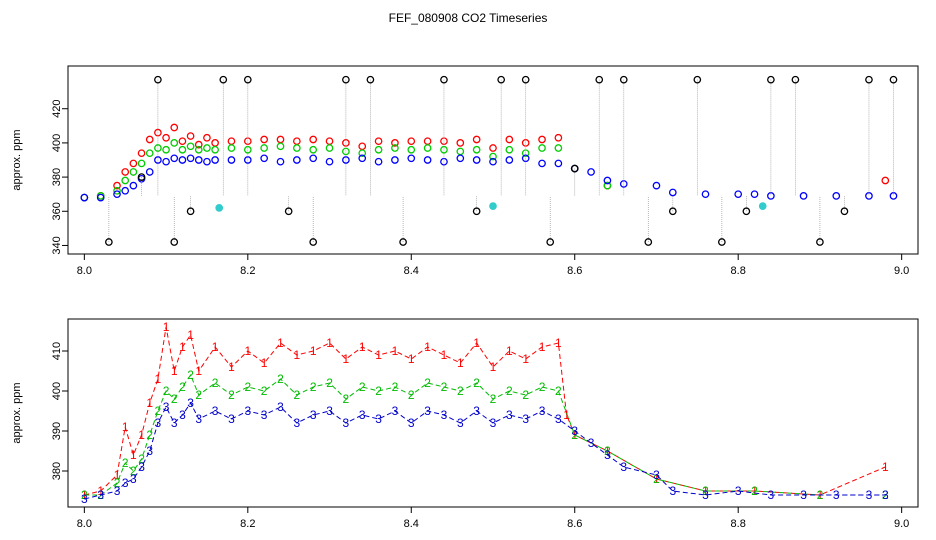  Describe the element at coordinates (411, 271) in the screenshot. I see `x-tick-label: 8.4` at that location.